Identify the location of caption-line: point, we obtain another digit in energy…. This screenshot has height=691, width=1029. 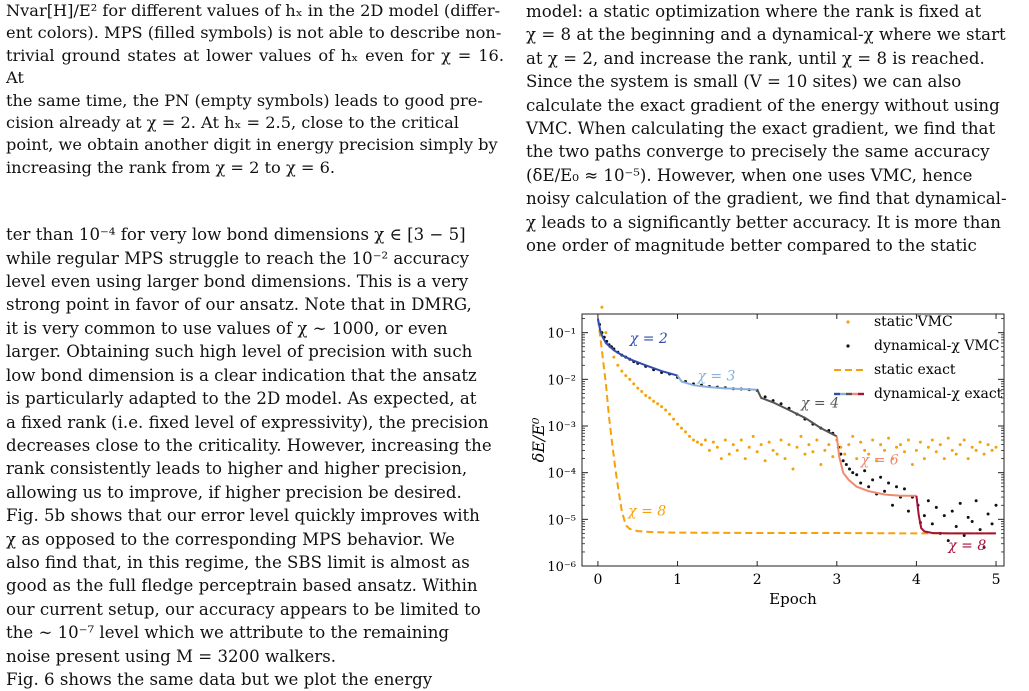
(252, 145).